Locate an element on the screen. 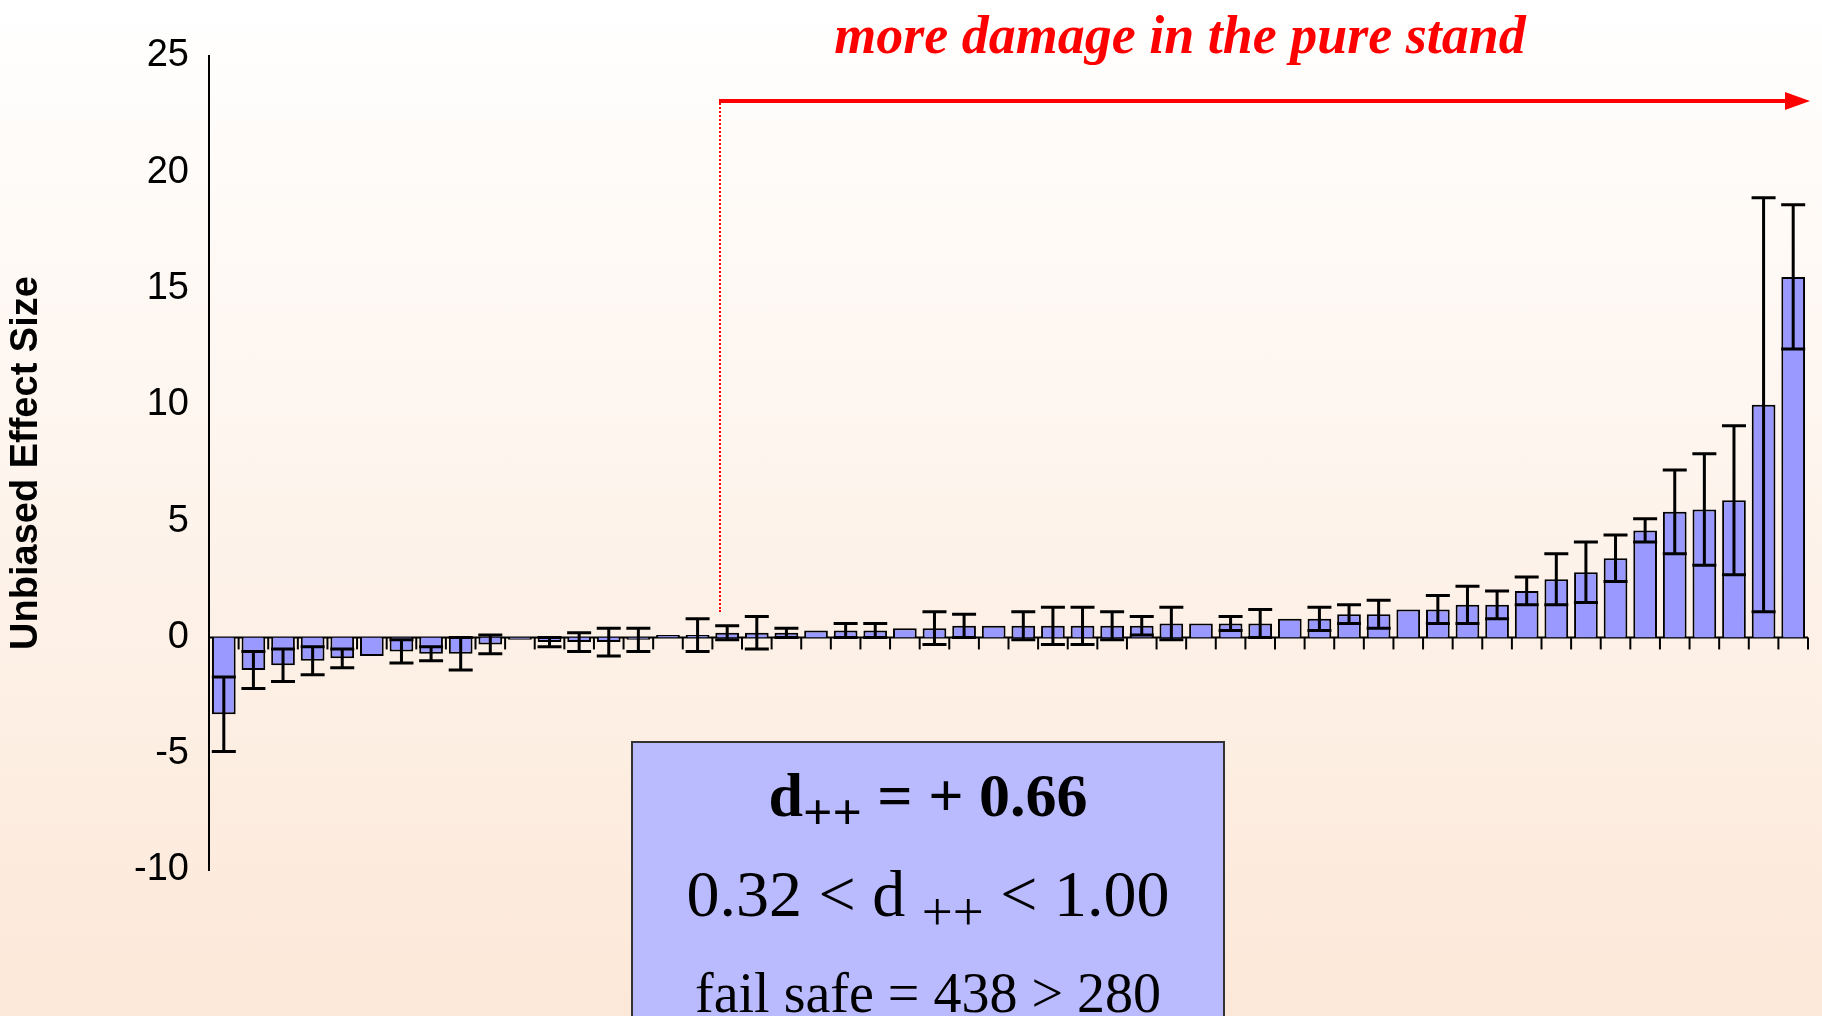 This screenshot has width=1822, height=1016. y-tick-label: 15 is located at coordinates (167, 286).